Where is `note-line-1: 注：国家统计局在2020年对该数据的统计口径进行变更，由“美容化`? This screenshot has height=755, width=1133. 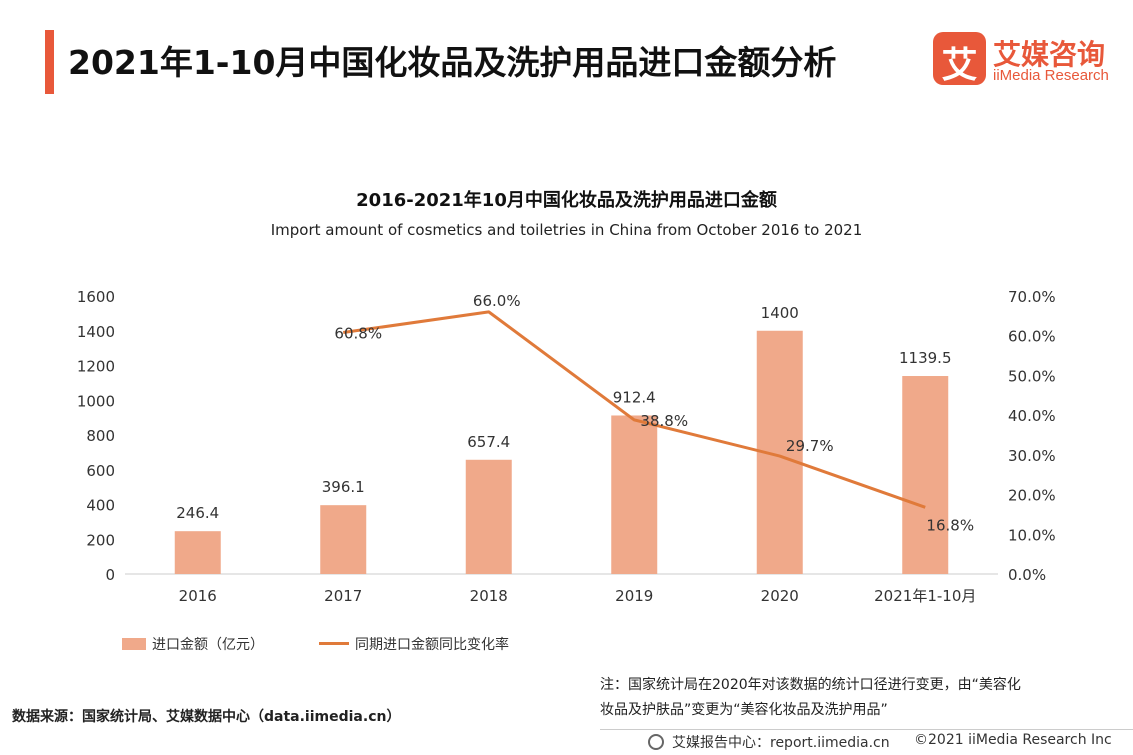 note-line-1: 注：国家统计局在2020年对该数据的统计口径进行变更，由“美容化 is located at coordinates (810, 685).